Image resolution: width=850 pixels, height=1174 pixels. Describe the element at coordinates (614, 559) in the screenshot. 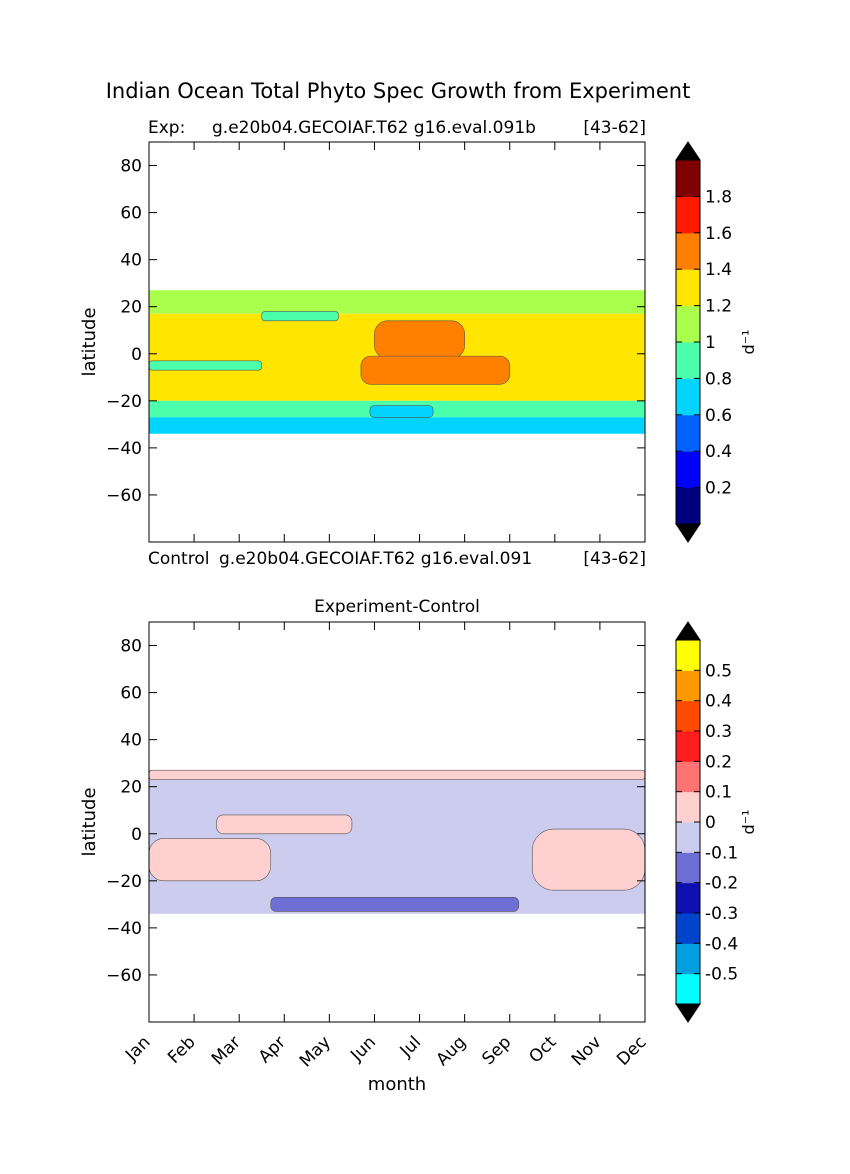

I see `control-years: [43-62]` at that location.